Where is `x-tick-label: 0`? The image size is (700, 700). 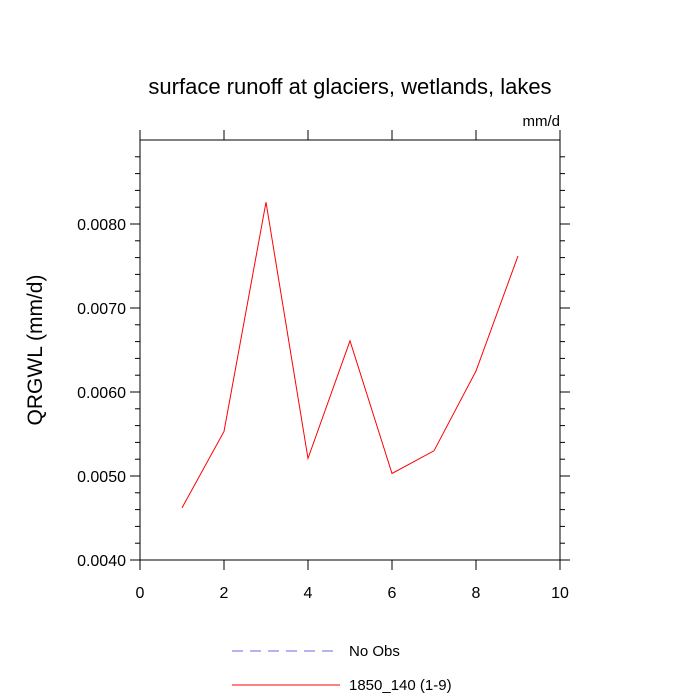
x-tick-label: 0 is located at coordinates (140, 593).